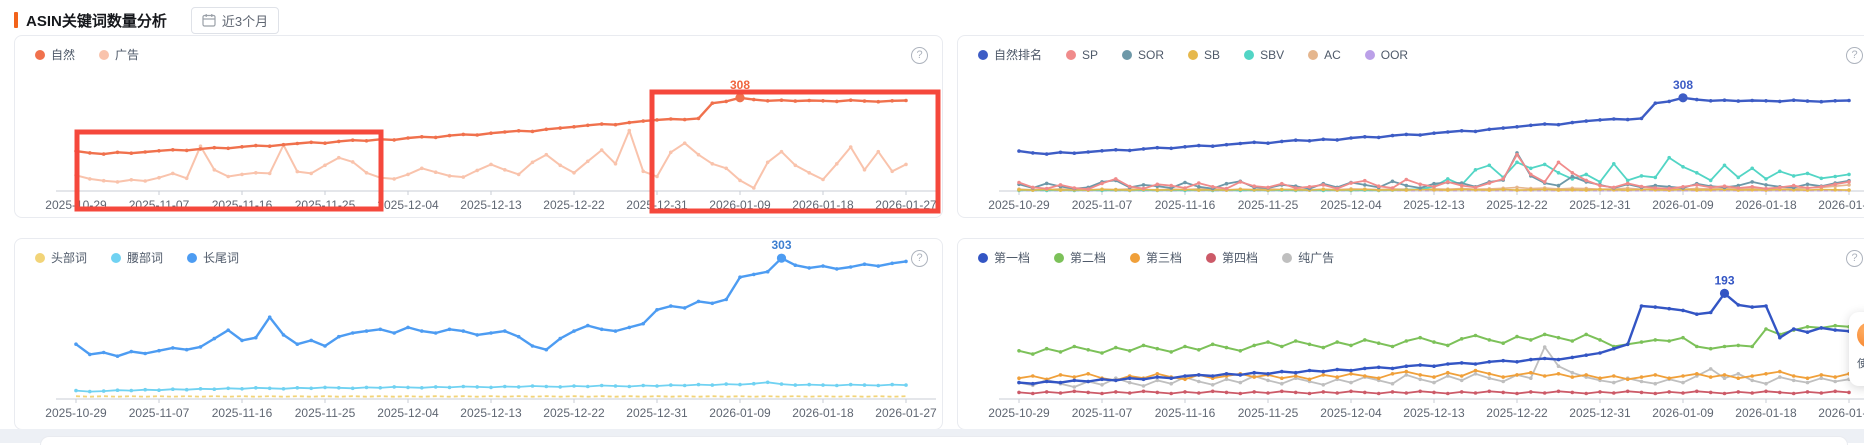 The height and width of the screenshot is (445, 1864). I want to click on legend-item-头部词: 头部词, so click(61, 257).